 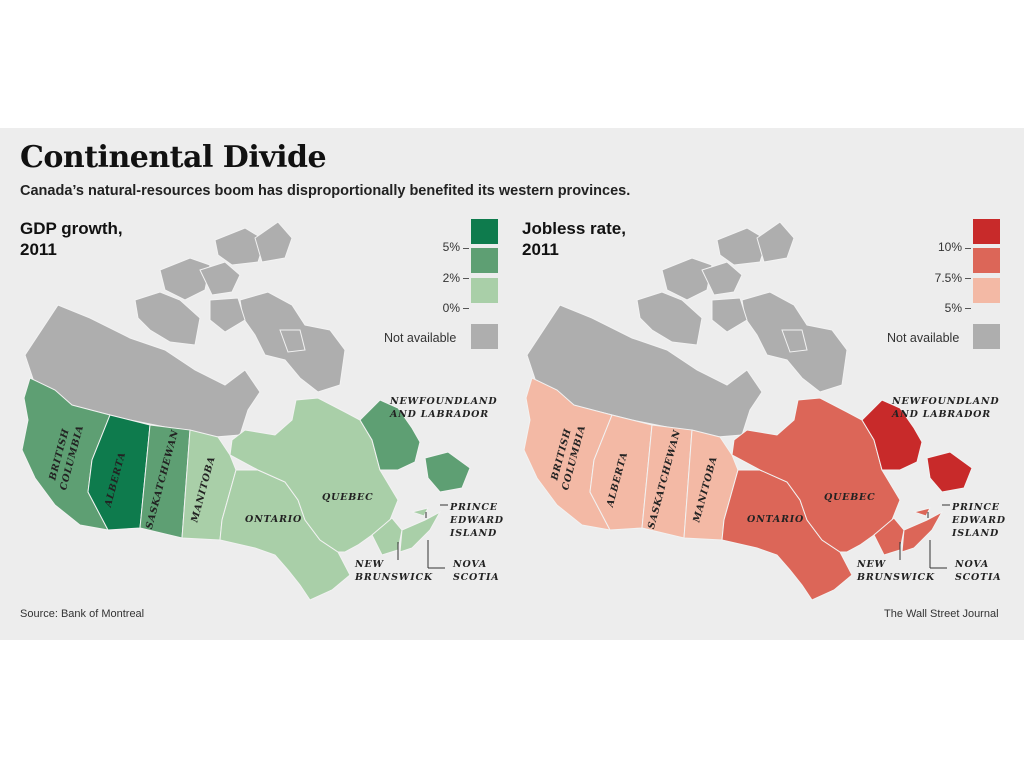 I want to click on gdp-legend-label-mid: 2%, so click(x=451, y=278).